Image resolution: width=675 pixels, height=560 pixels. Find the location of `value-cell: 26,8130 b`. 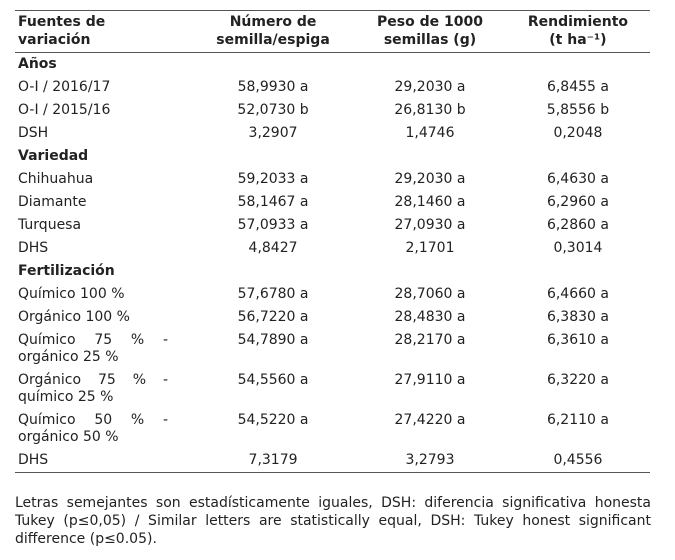

value-cell: 26,8130 b is located at coordinates (430, 110).